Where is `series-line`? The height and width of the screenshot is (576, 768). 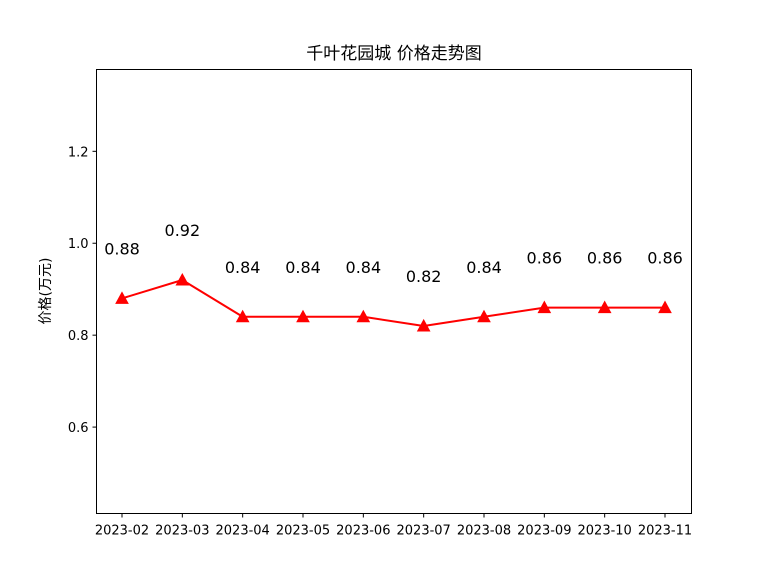
series-line is located at coordinates (393, 303).